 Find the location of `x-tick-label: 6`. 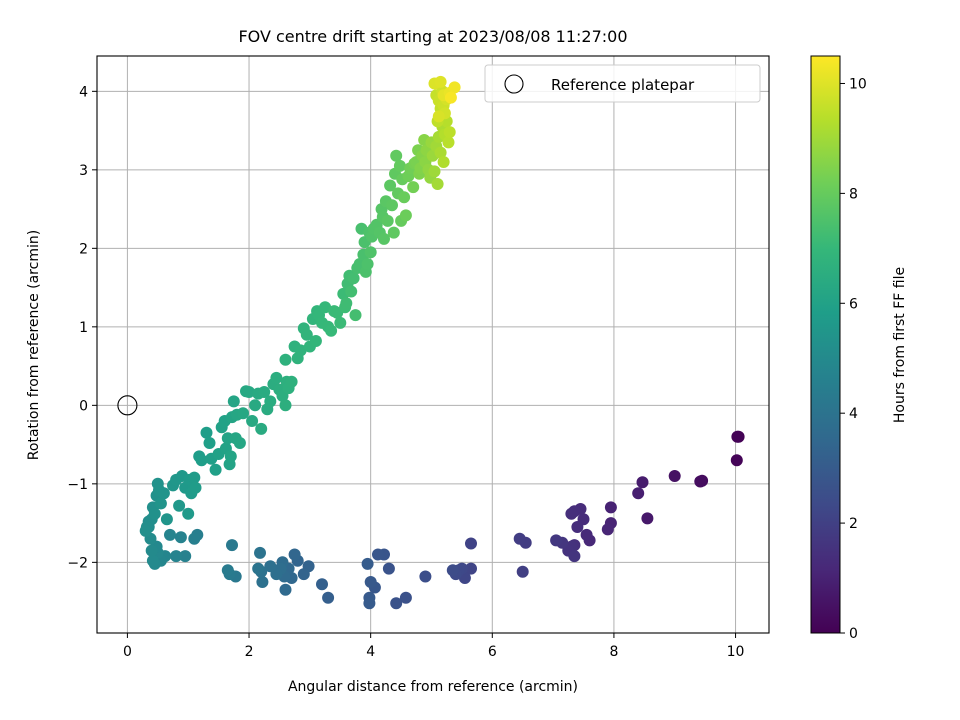

x-tick-label: 6 is located at coordinates (492, 652).